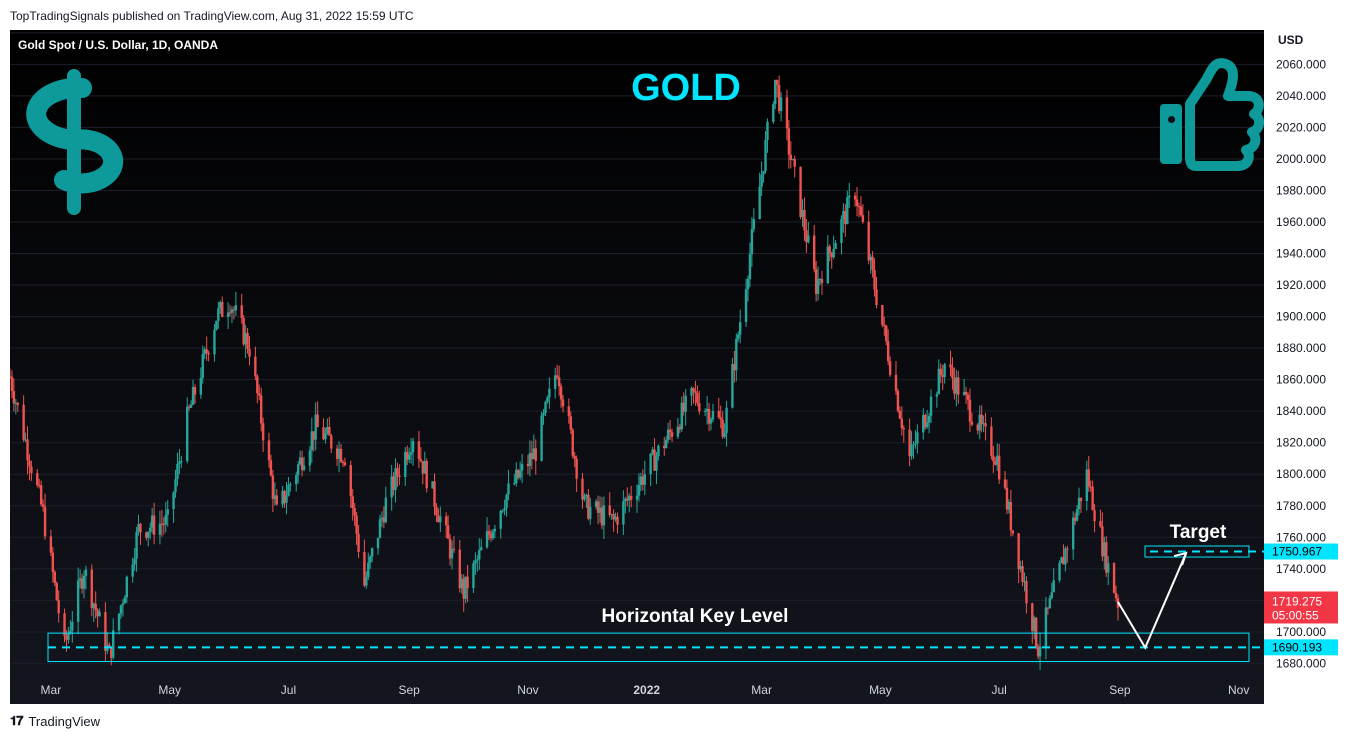 The image size is (1354, 740). Describe the element at coordinates (75, 142) in the screenshot. I see `dollar-sign-icon` at that location.